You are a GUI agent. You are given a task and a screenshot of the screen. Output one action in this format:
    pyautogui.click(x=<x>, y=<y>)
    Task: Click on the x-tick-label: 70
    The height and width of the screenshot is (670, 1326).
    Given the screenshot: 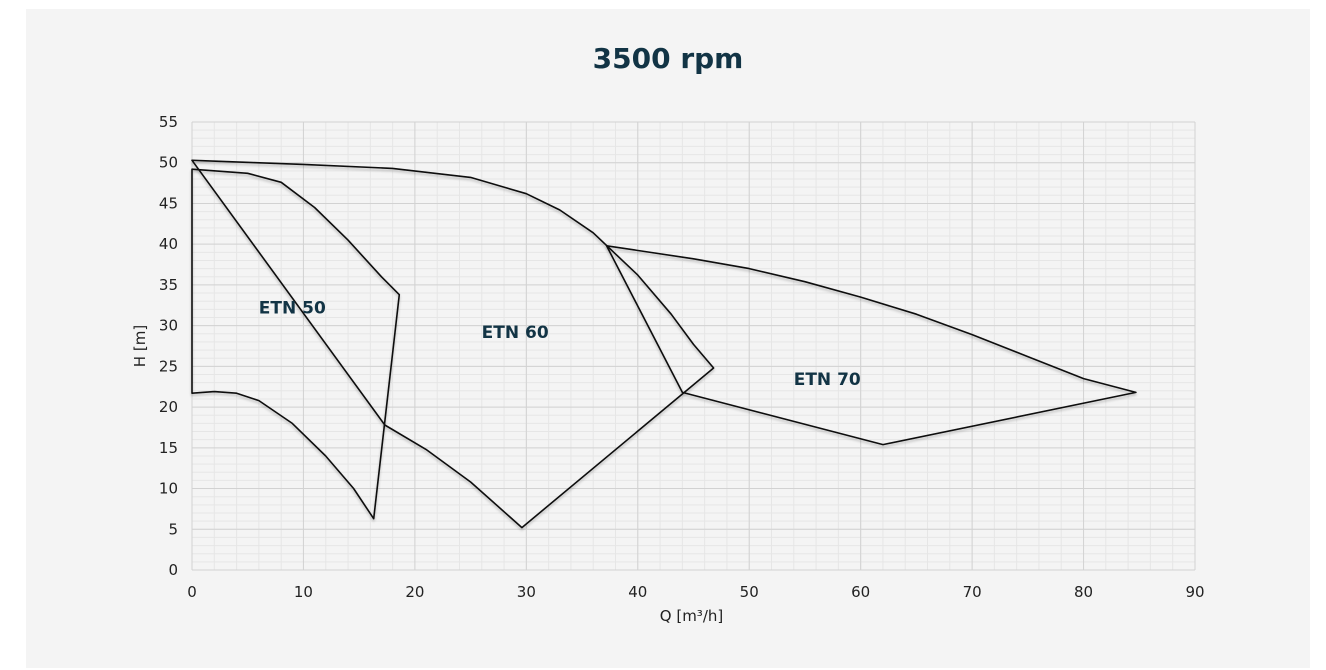 What is the action you would take?
    pyautogui.click(x=972, y=592)
    